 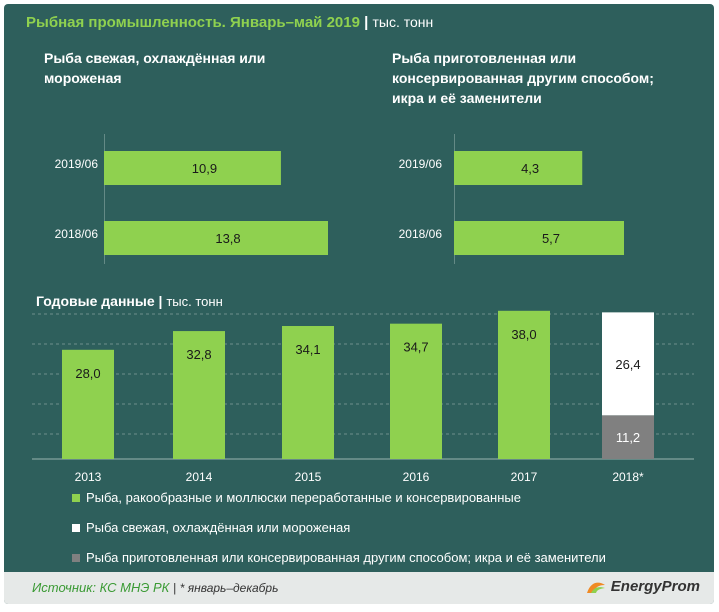 What do you see at coordinates (524, 477) in the screenshot?
I see `x-tick-label: 2017` at bounding box center [524, 477].